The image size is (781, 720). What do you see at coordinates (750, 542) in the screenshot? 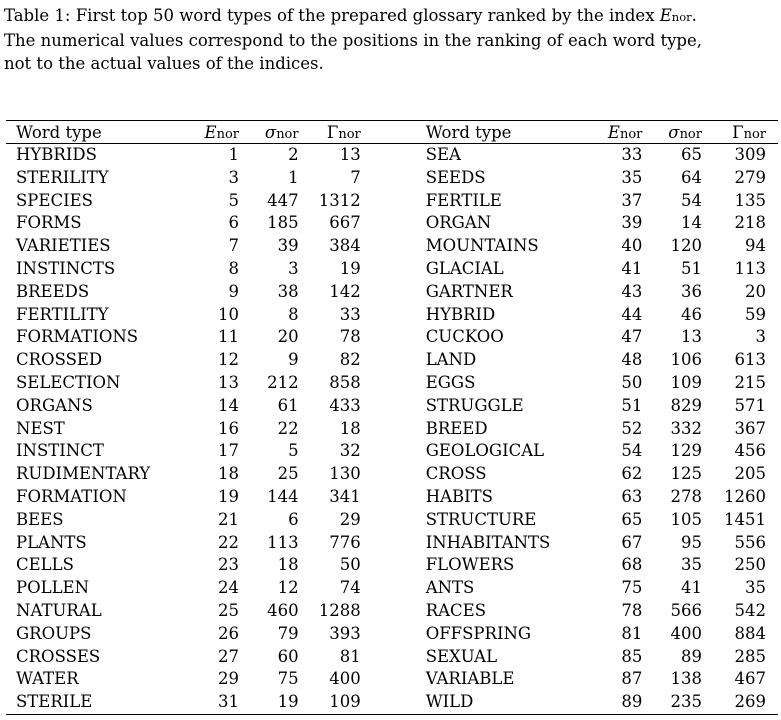
I see `gamma-nor-cell-right: 556` at bounding box center [750, 542].